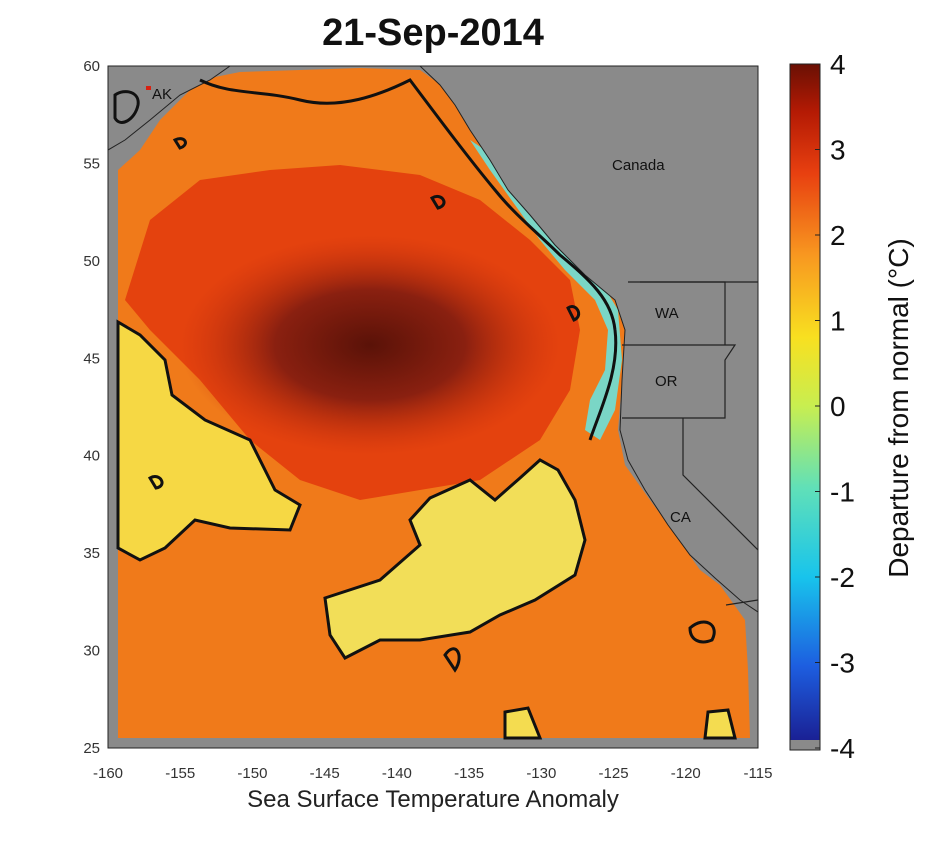 The image size is (936, 841). What do you see at coordinates (720, 484) in the screenshot?
I see `ca-nv-border` at bounding box center [720, 484].